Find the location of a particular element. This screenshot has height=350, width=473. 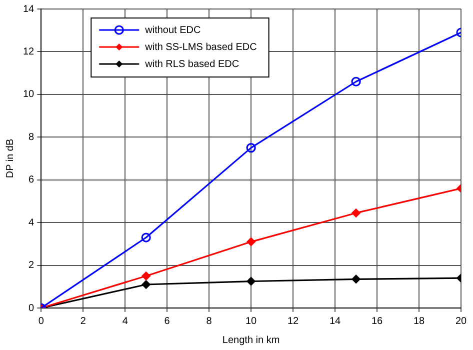

x-tick-label: 10 is located at coordinates (252, 321).